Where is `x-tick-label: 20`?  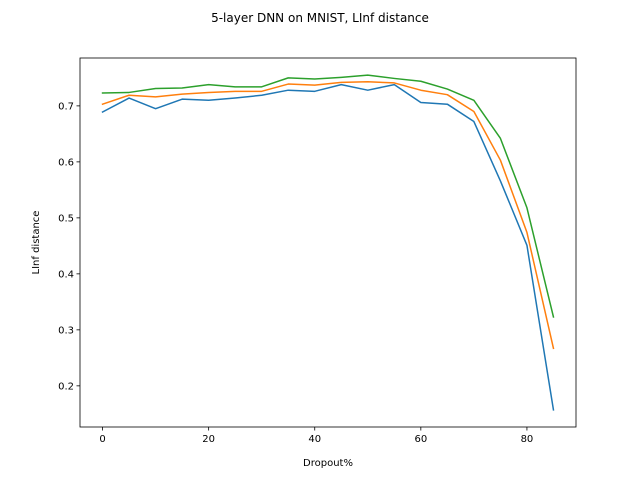
x-tick-label: 20 is located at coordinates (208, 439).